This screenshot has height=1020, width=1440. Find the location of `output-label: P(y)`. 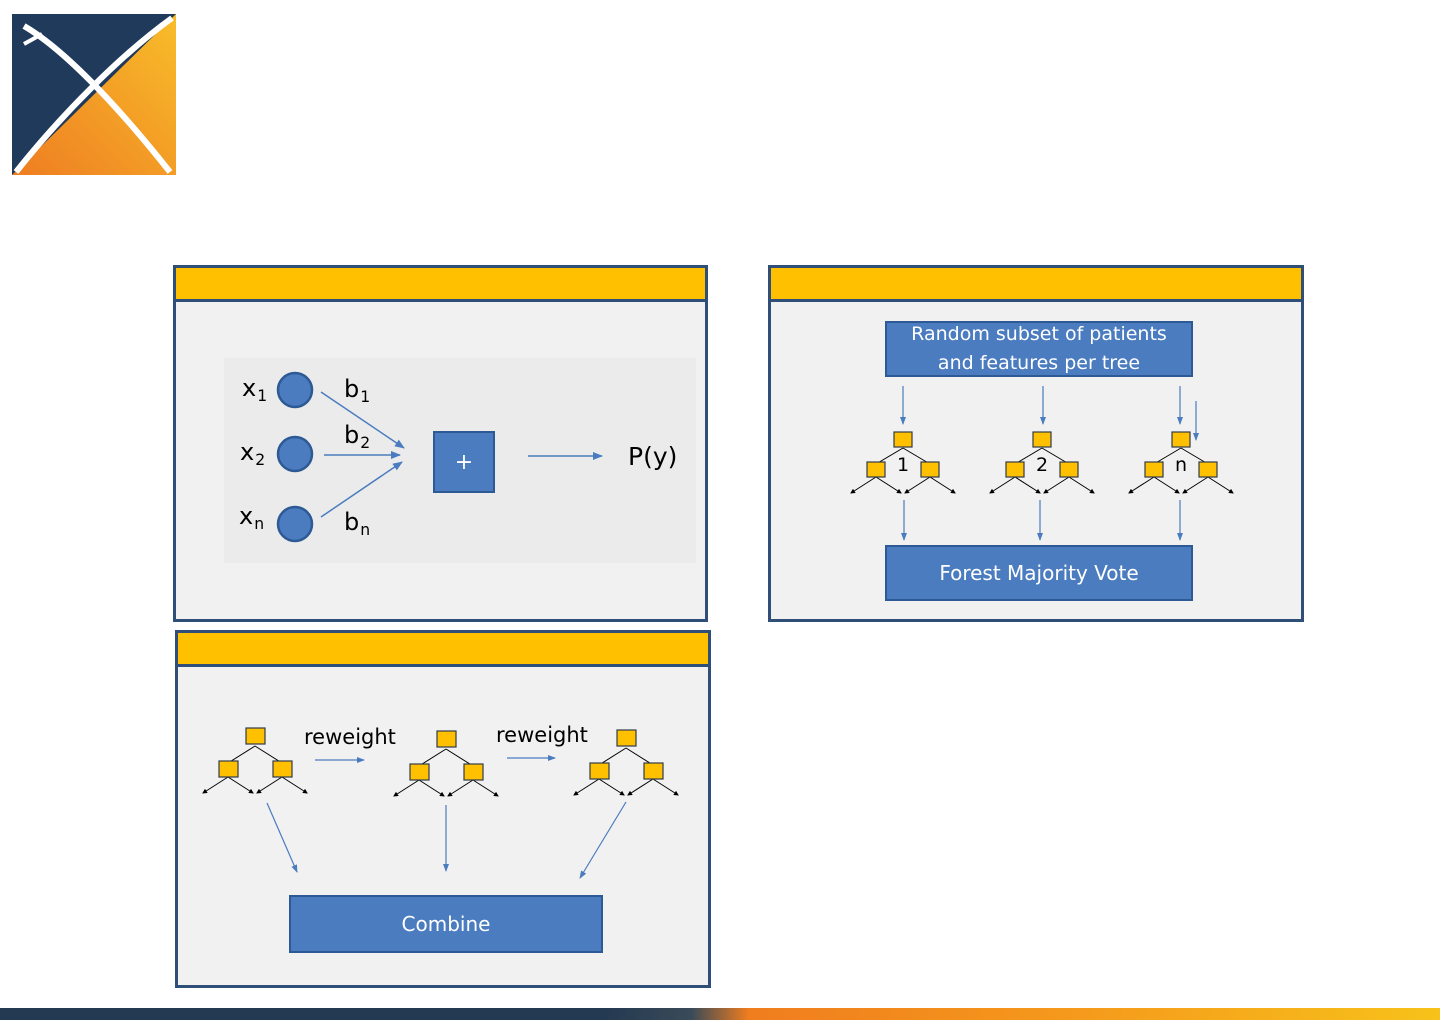

output-label: P(y) is located at coordinates (653, 456).